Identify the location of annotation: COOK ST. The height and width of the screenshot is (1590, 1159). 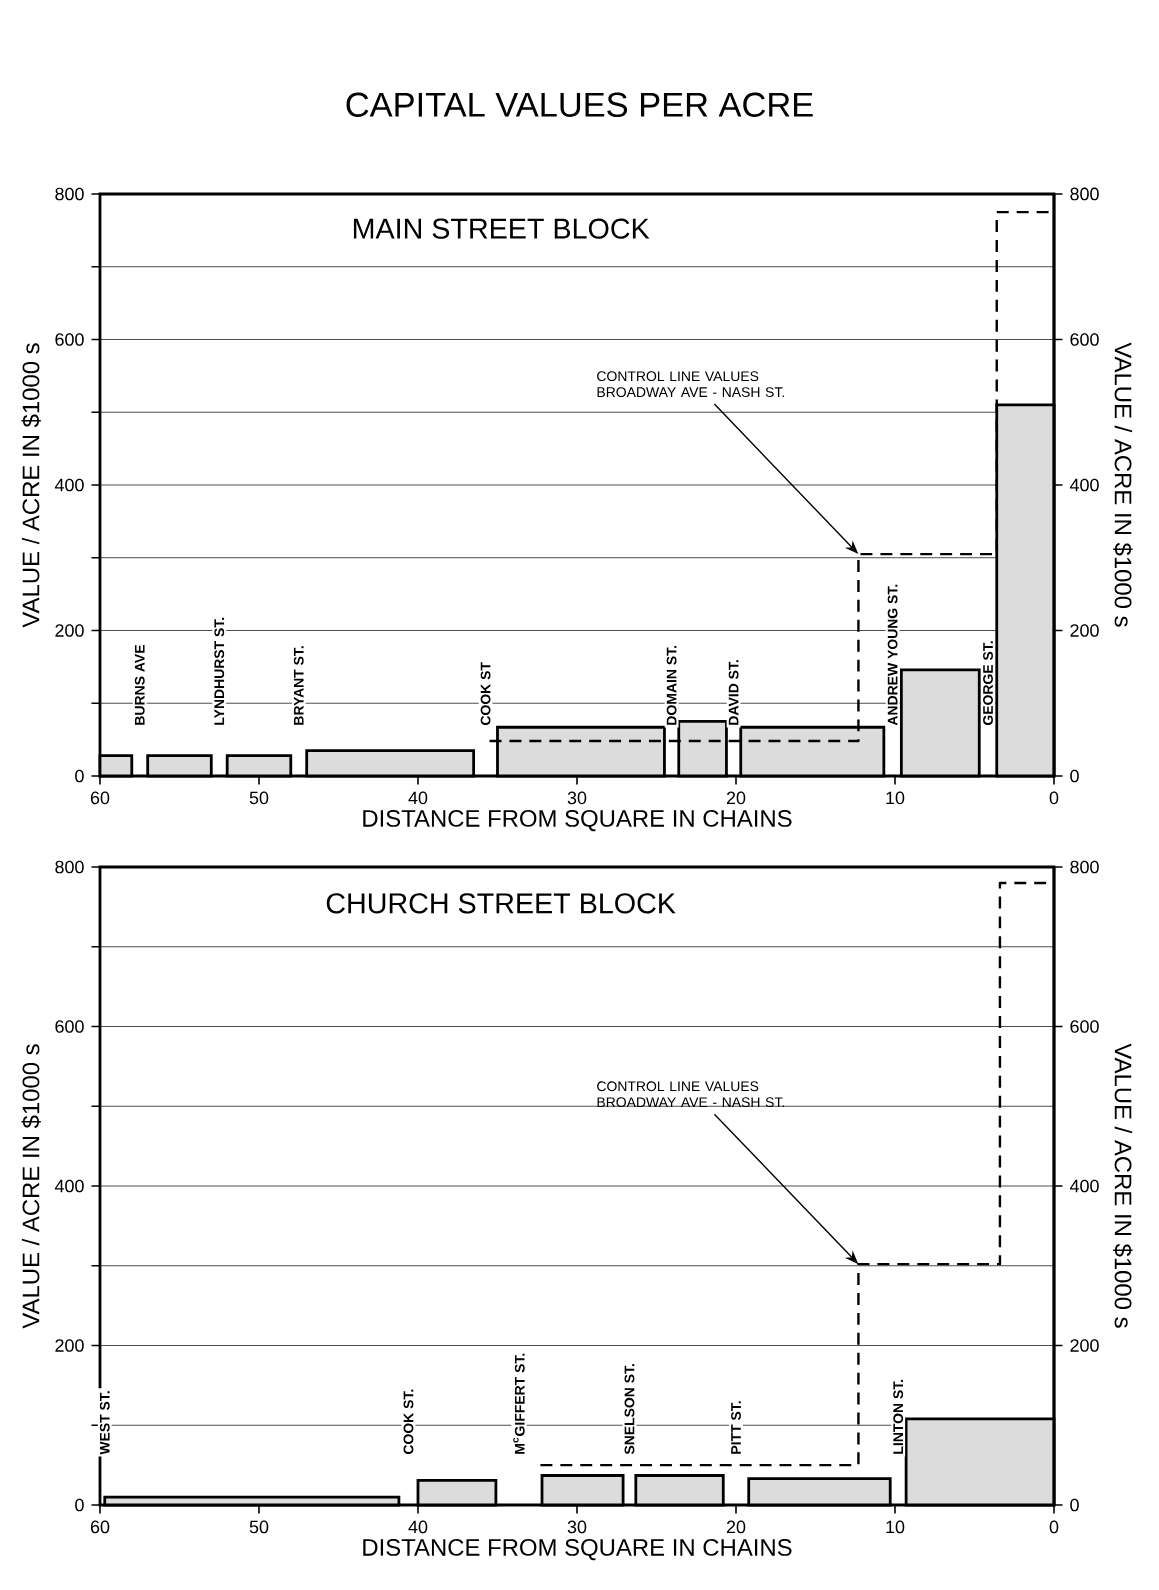
(485, 694).